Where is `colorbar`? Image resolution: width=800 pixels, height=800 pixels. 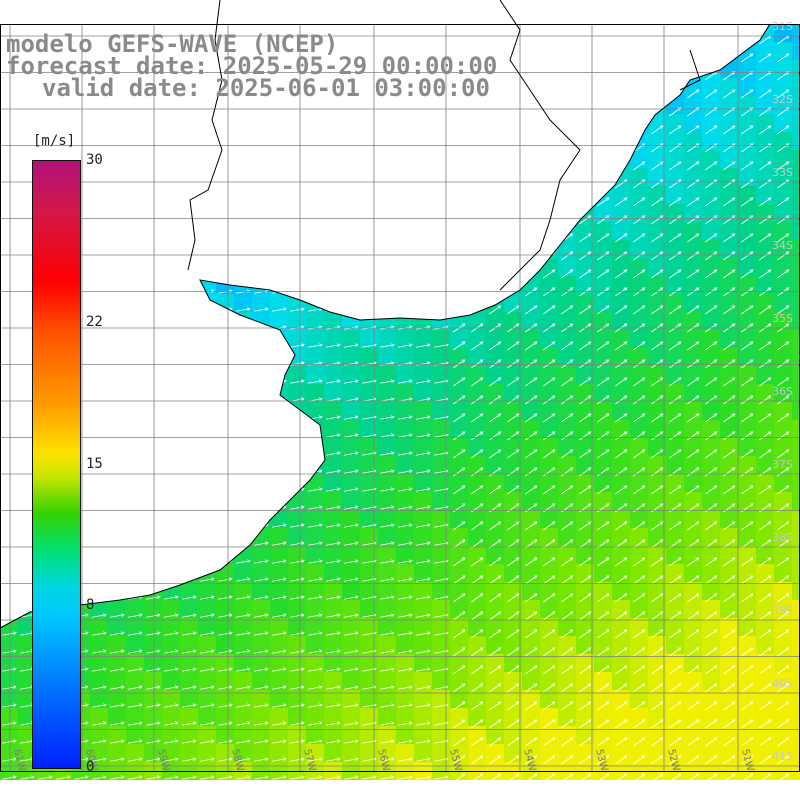 colorbar is located at coordinates (56, 464).